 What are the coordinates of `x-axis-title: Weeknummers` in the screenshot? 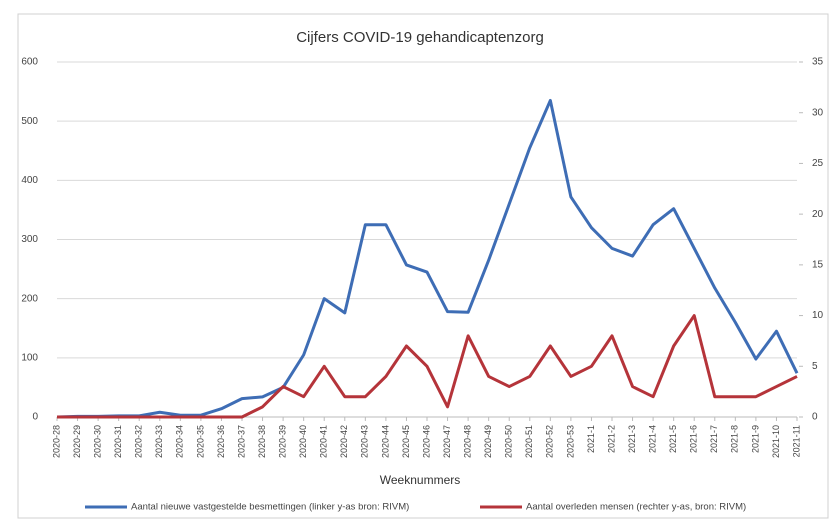 It's located at (420, 480).